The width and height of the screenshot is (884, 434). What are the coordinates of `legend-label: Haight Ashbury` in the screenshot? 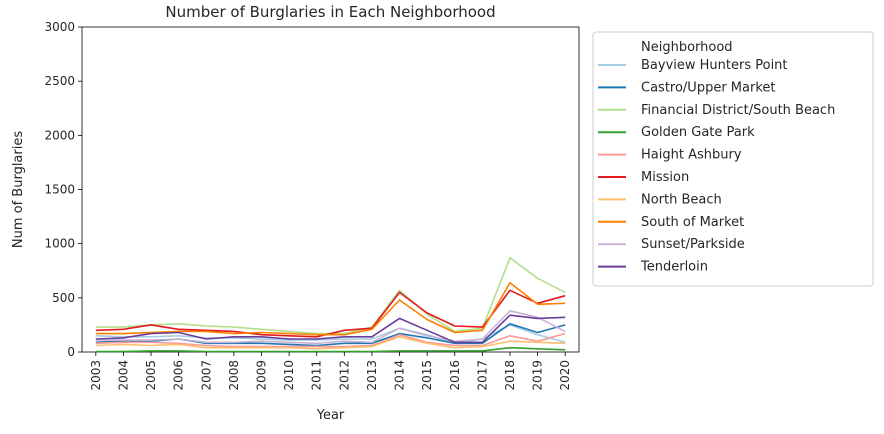 It's located at (691, 155).